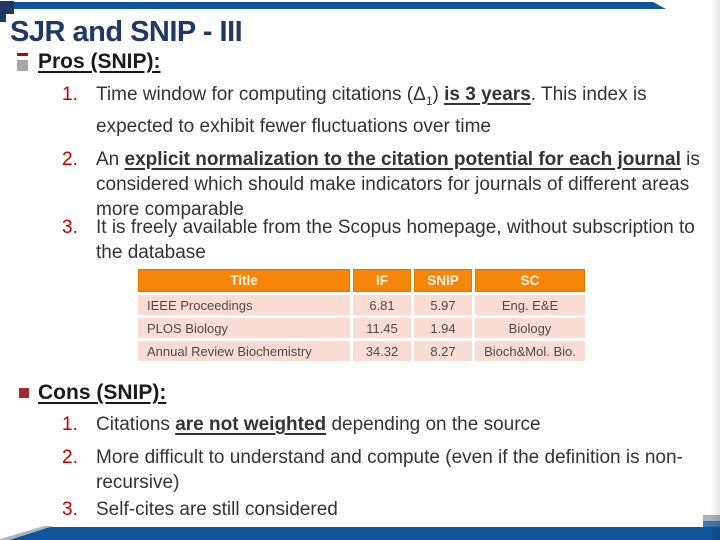  What do you see at coordinates (382, 305) in the screenshot?
I see `table-cell-if: 6.81` at bounding box center [382, 305].